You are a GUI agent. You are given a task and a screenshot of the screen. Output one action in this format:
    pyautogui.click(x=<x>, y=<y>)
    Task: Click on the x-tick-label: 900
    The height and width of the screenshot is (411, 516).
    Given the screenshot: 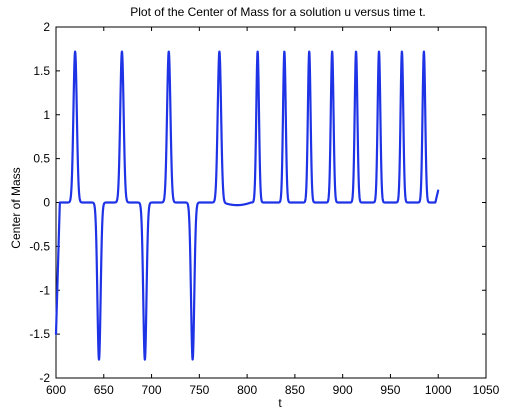 What is the action you would take?
    pyautogui.click(x=343, y=390)
    